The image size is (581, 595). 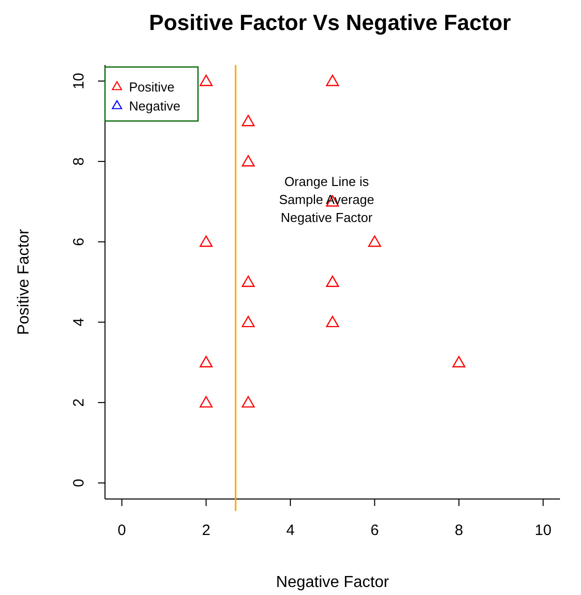 What do you see at coordinates (79, 242) in the screenshot?
I see `y-tick-label: 6` at bounding box center [79, 242].